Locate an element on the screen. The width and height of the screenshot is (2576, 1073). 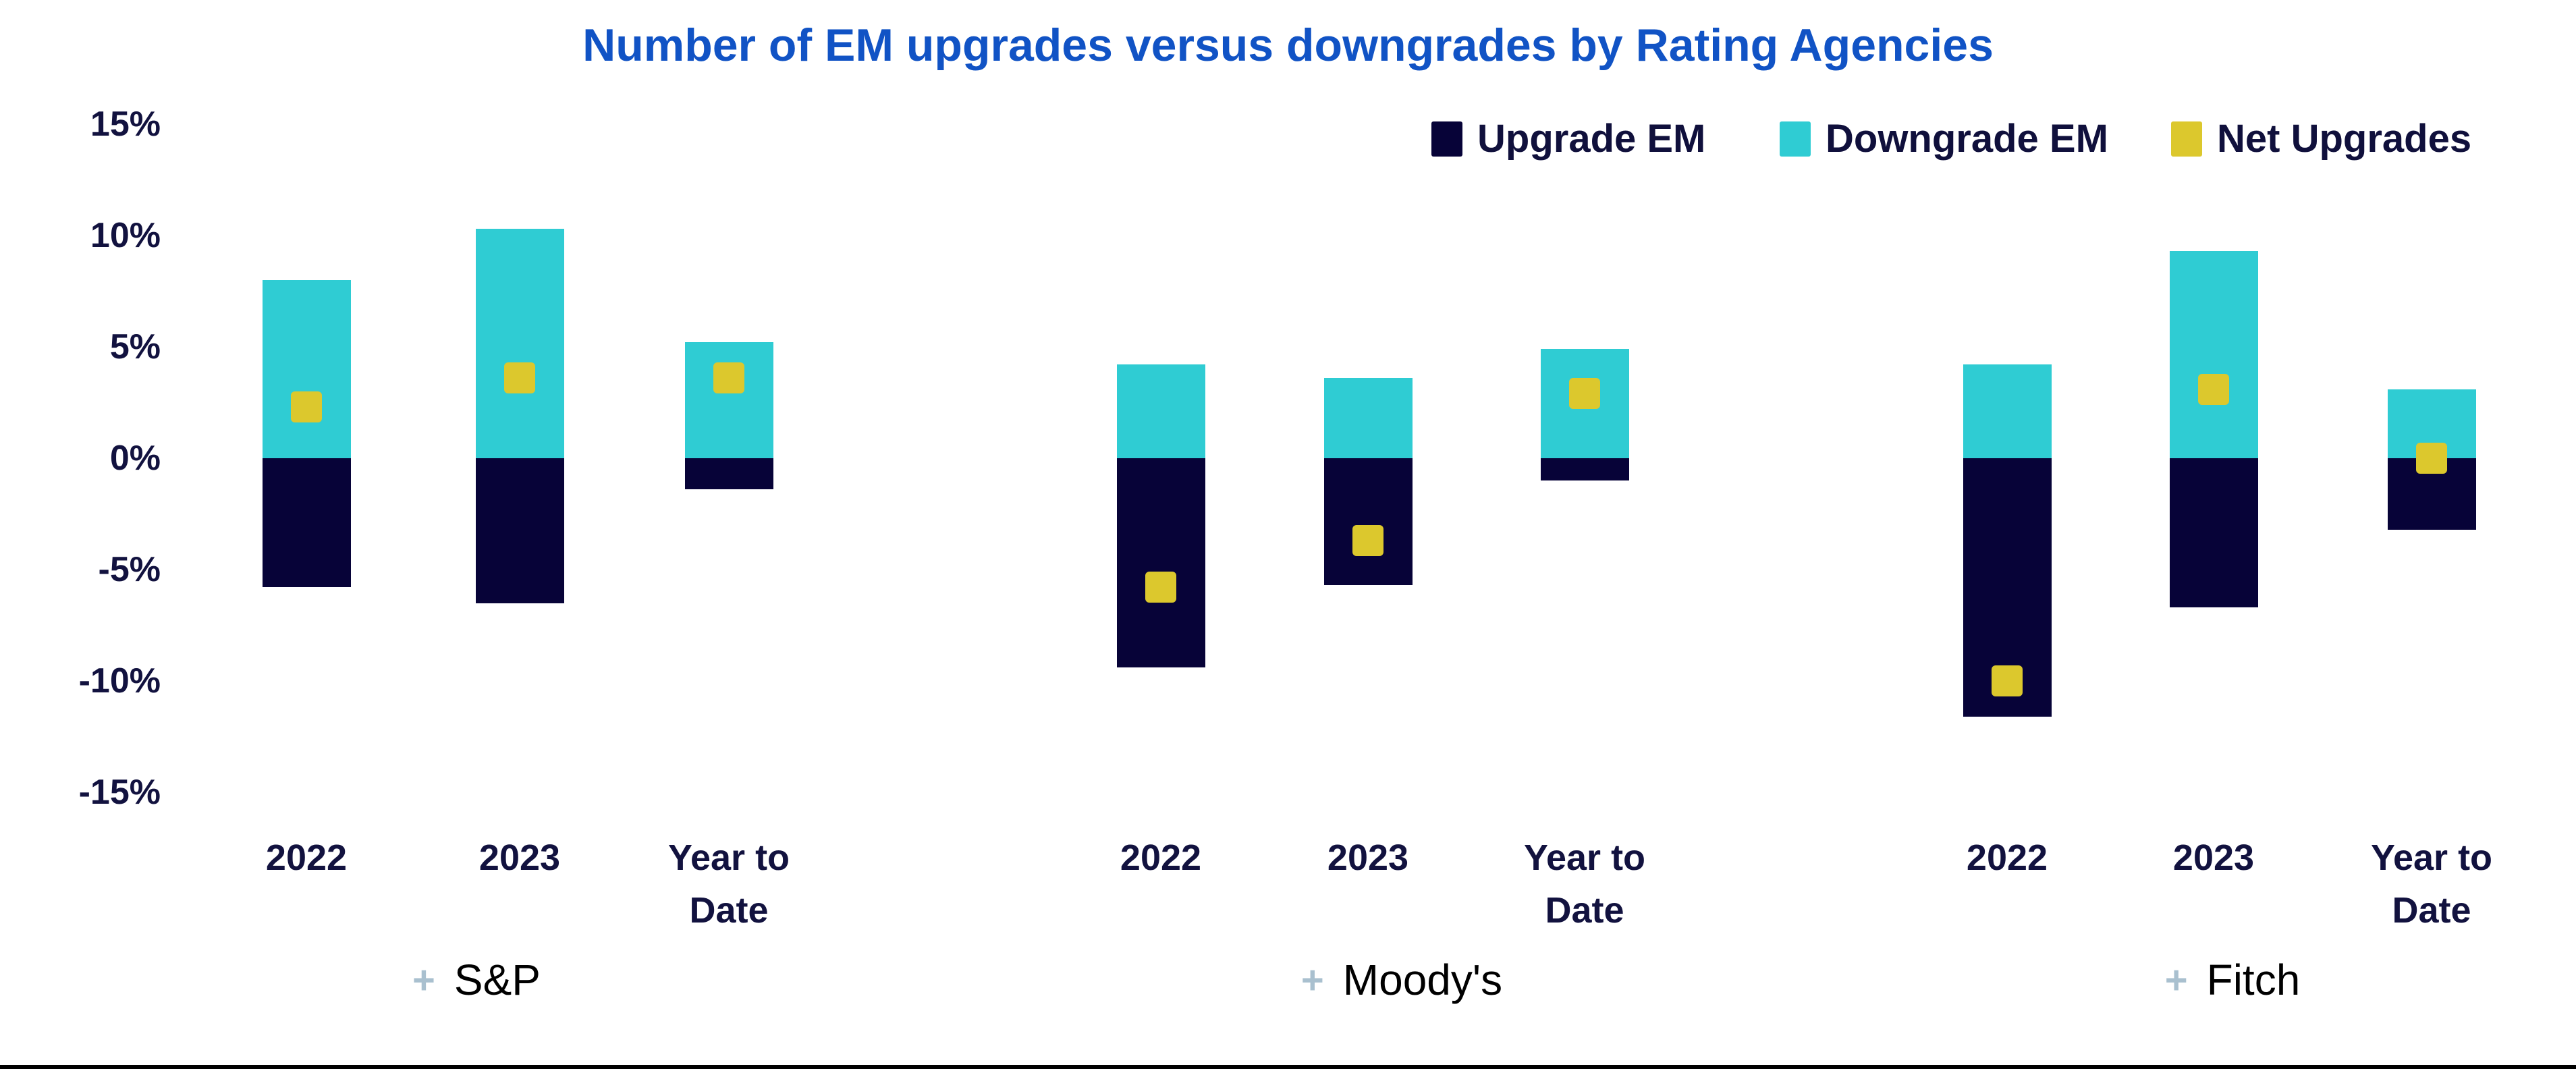
expand-button-sp: + is located at coordinates (423, 980).